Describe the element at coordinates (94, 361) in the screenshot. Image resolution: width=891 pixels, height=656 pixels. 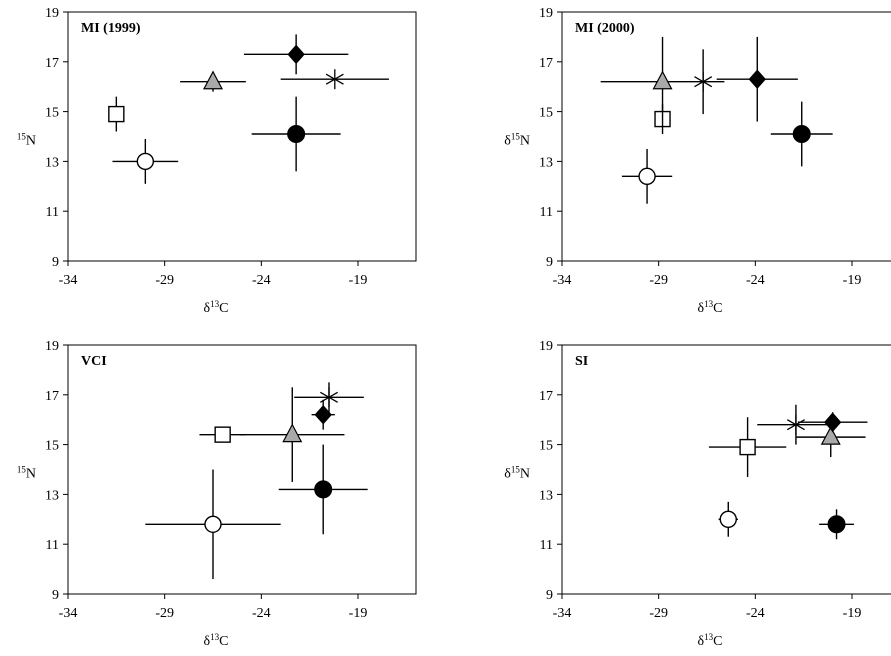
I see `panel-title: VCI` at that location.